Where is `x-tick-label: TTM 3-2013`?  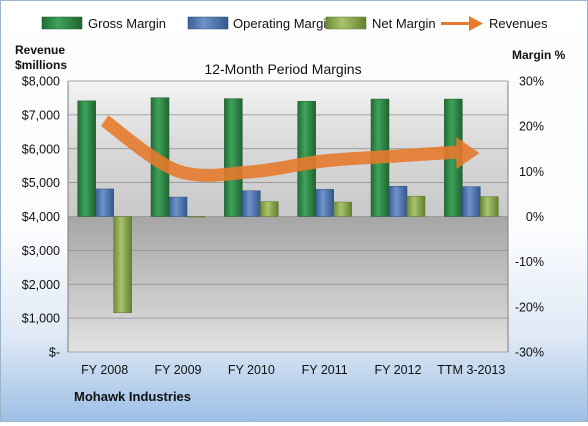
x-tick-label: TTM 3-2013 is located at coordinates (471, 370).